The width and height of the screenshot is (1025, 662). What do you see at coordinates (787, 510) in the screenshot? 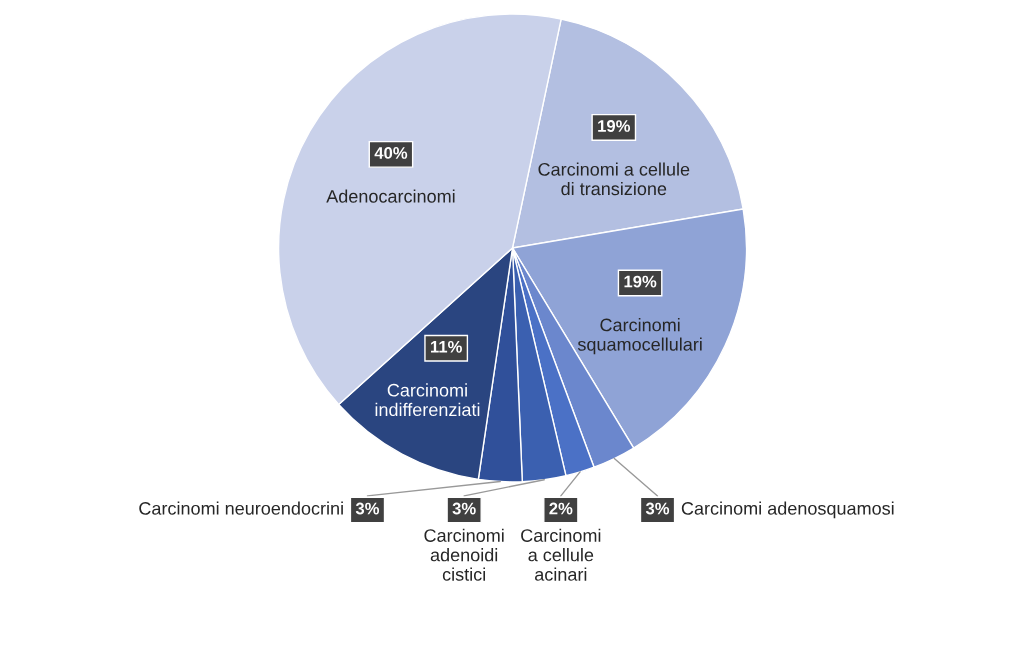
I see `slice-label: Carcinomi adenosquamosi` at bounding box center [787, 510].